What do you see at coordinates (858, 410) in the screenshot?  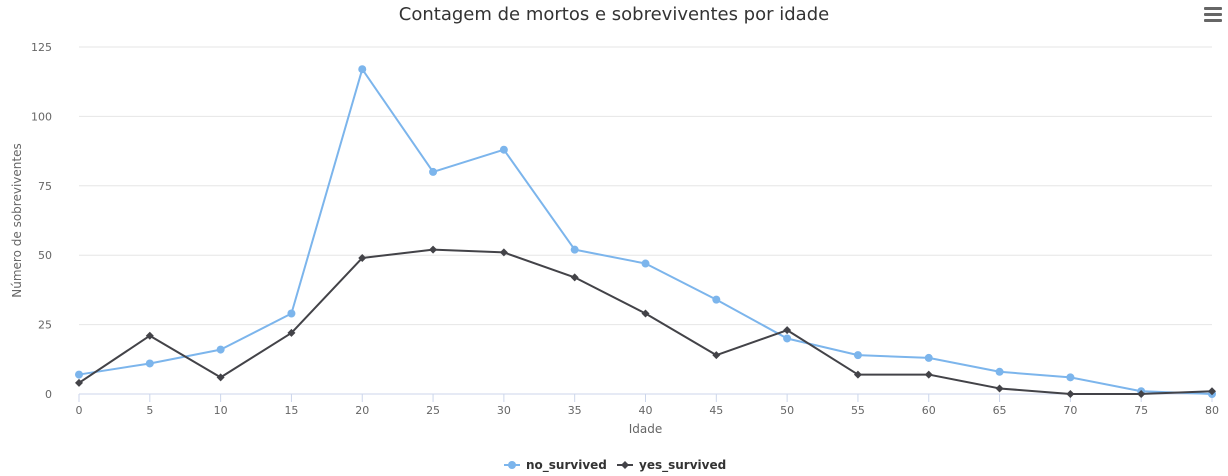 I see `x-tick-label: 55` at bounding box center [858, 410].